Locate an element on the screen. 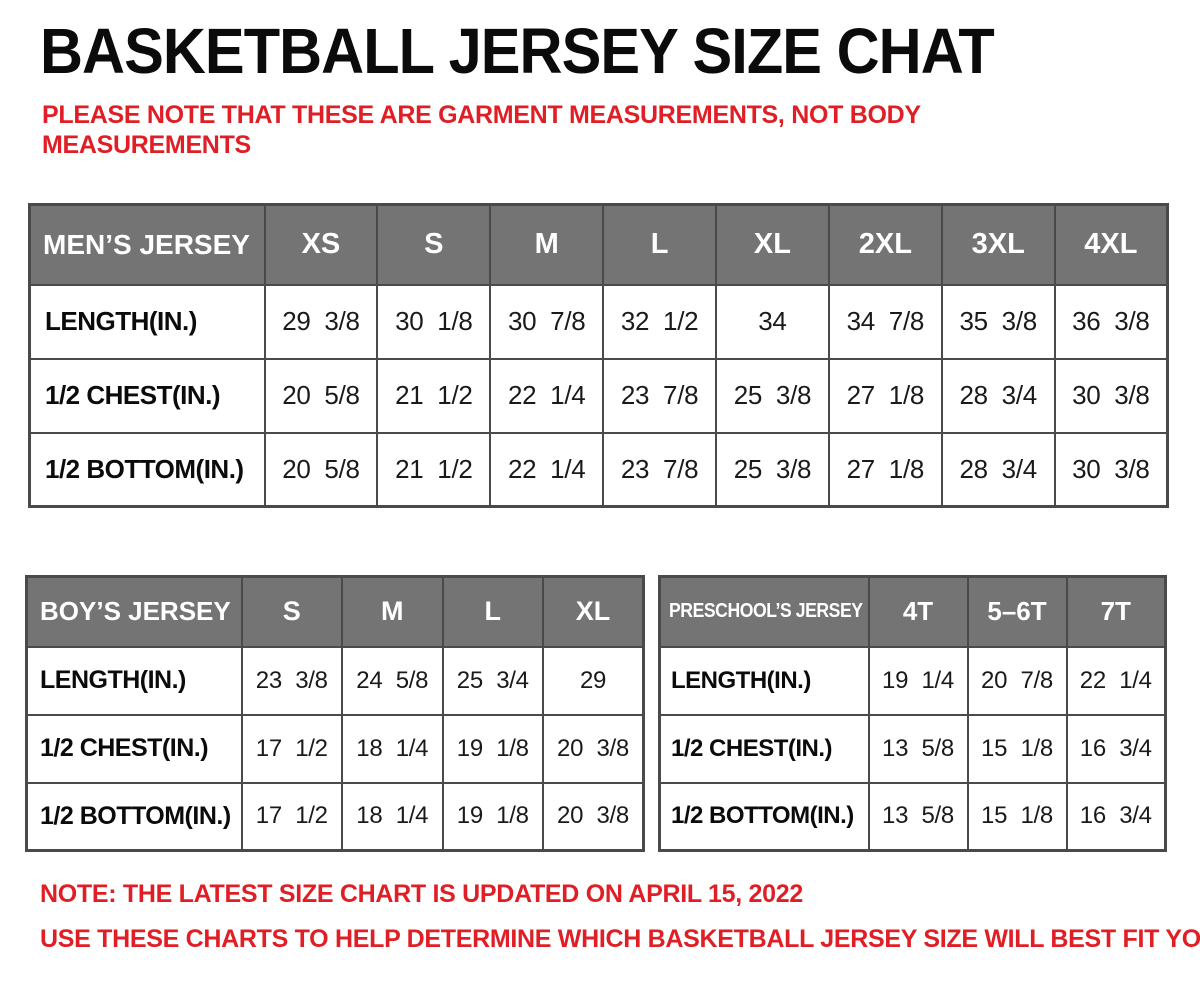  value-cell: 19 1/4 is located at coordinates (918, 680).